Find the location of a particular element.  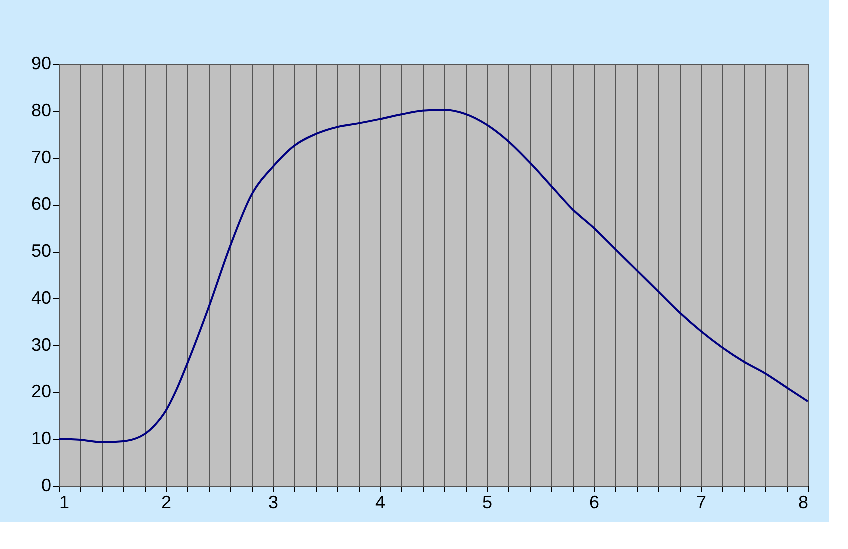

y-tick-label: 30 is located at coordinates (41, 344).